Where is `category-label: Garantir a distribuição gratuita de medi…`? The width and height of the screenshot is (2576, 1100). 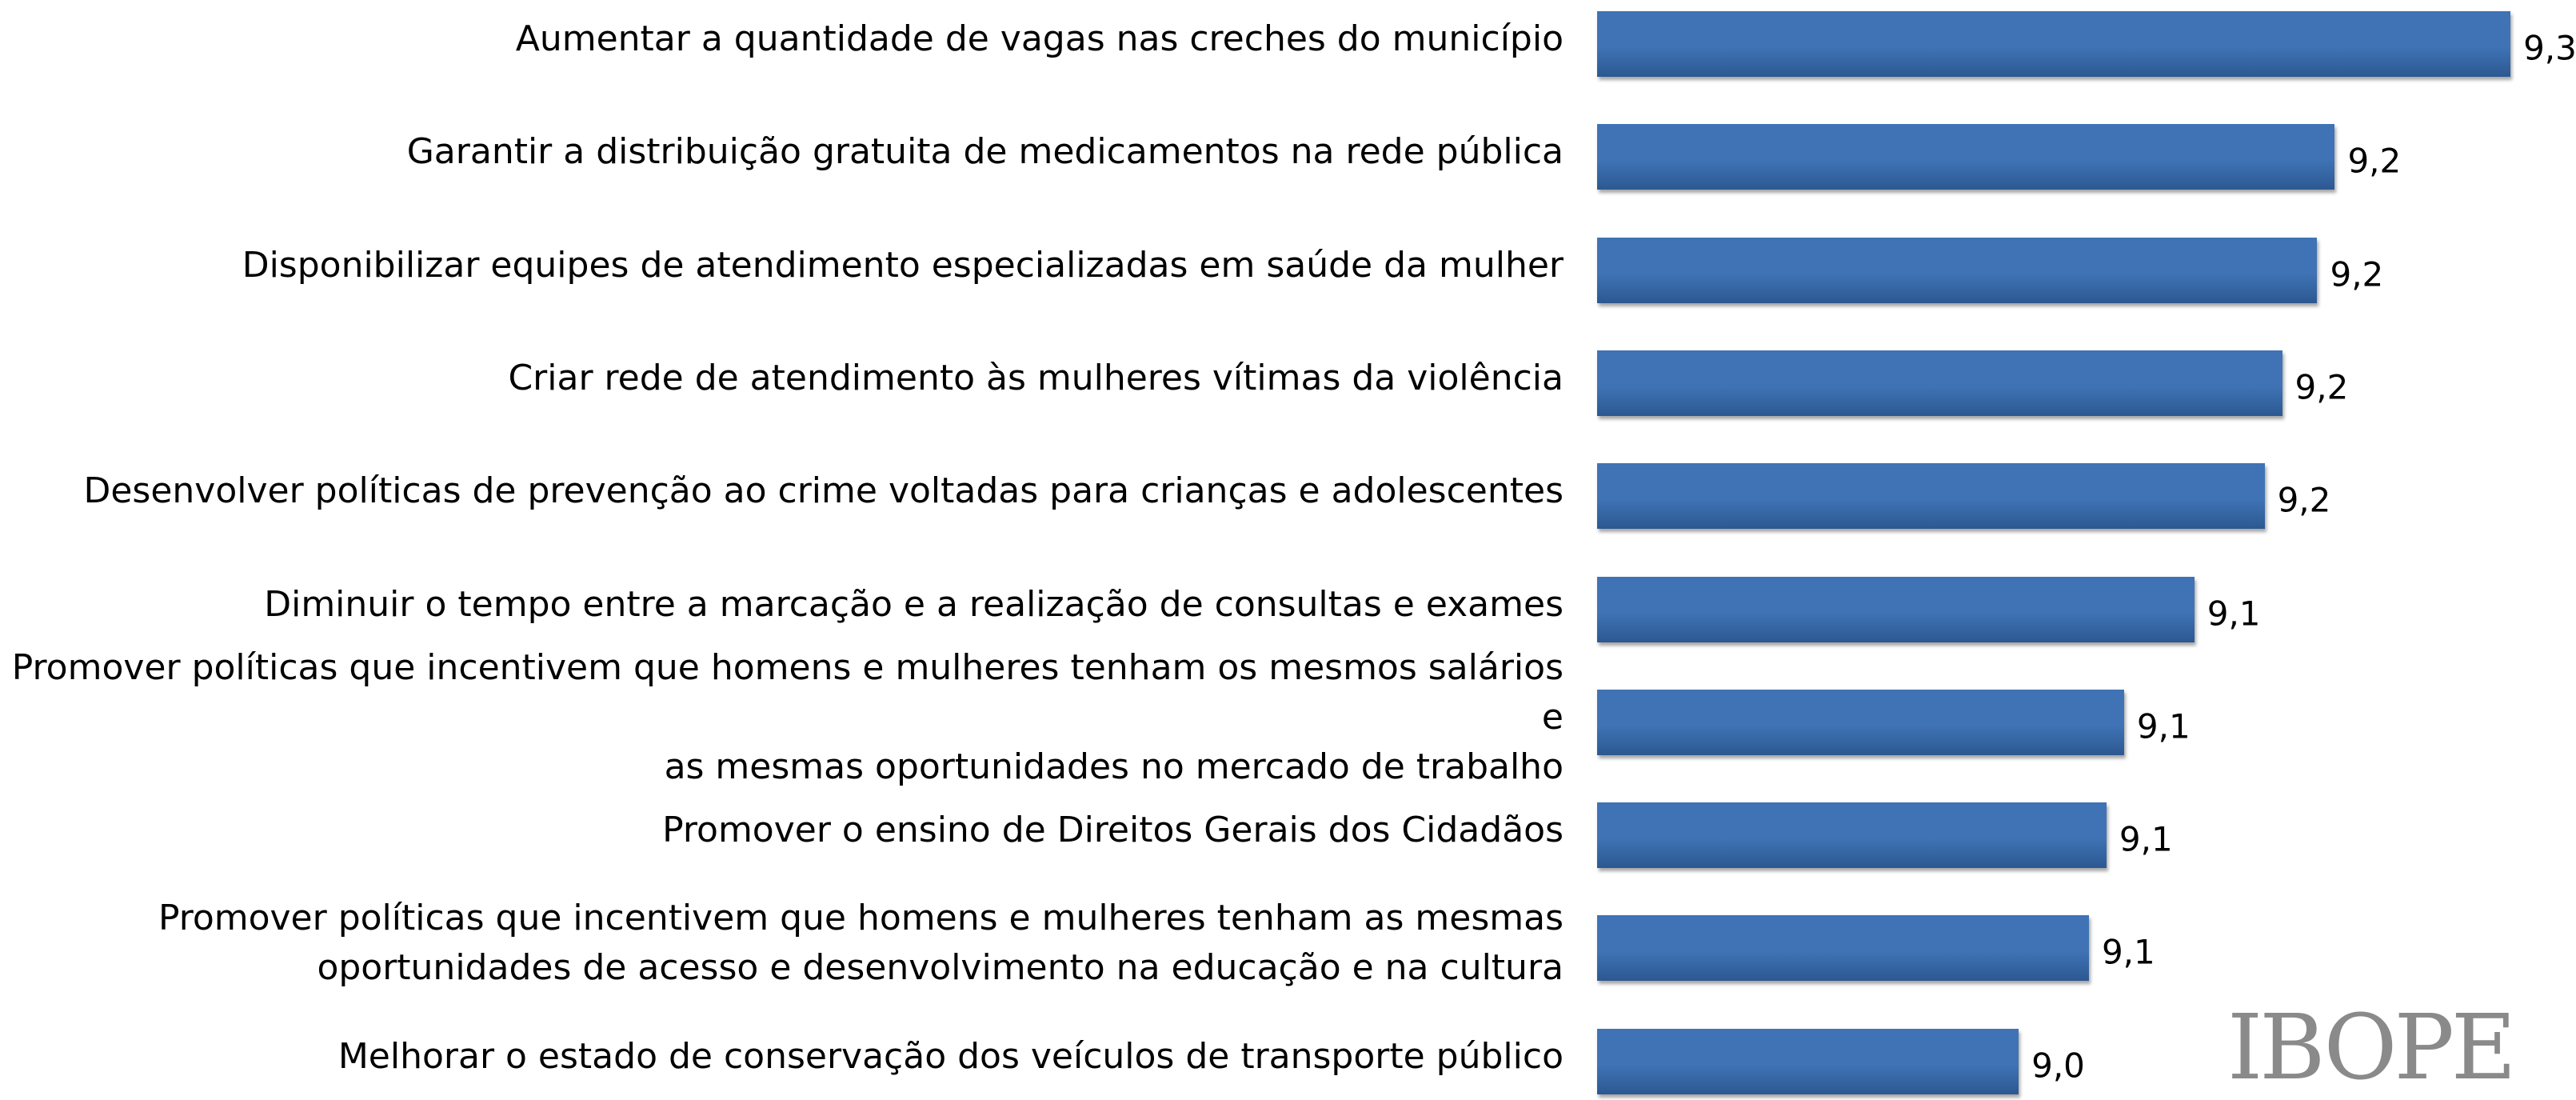 category-label: Garantir a distribuição gratuita de medi… is located at coordinates (985, 152).